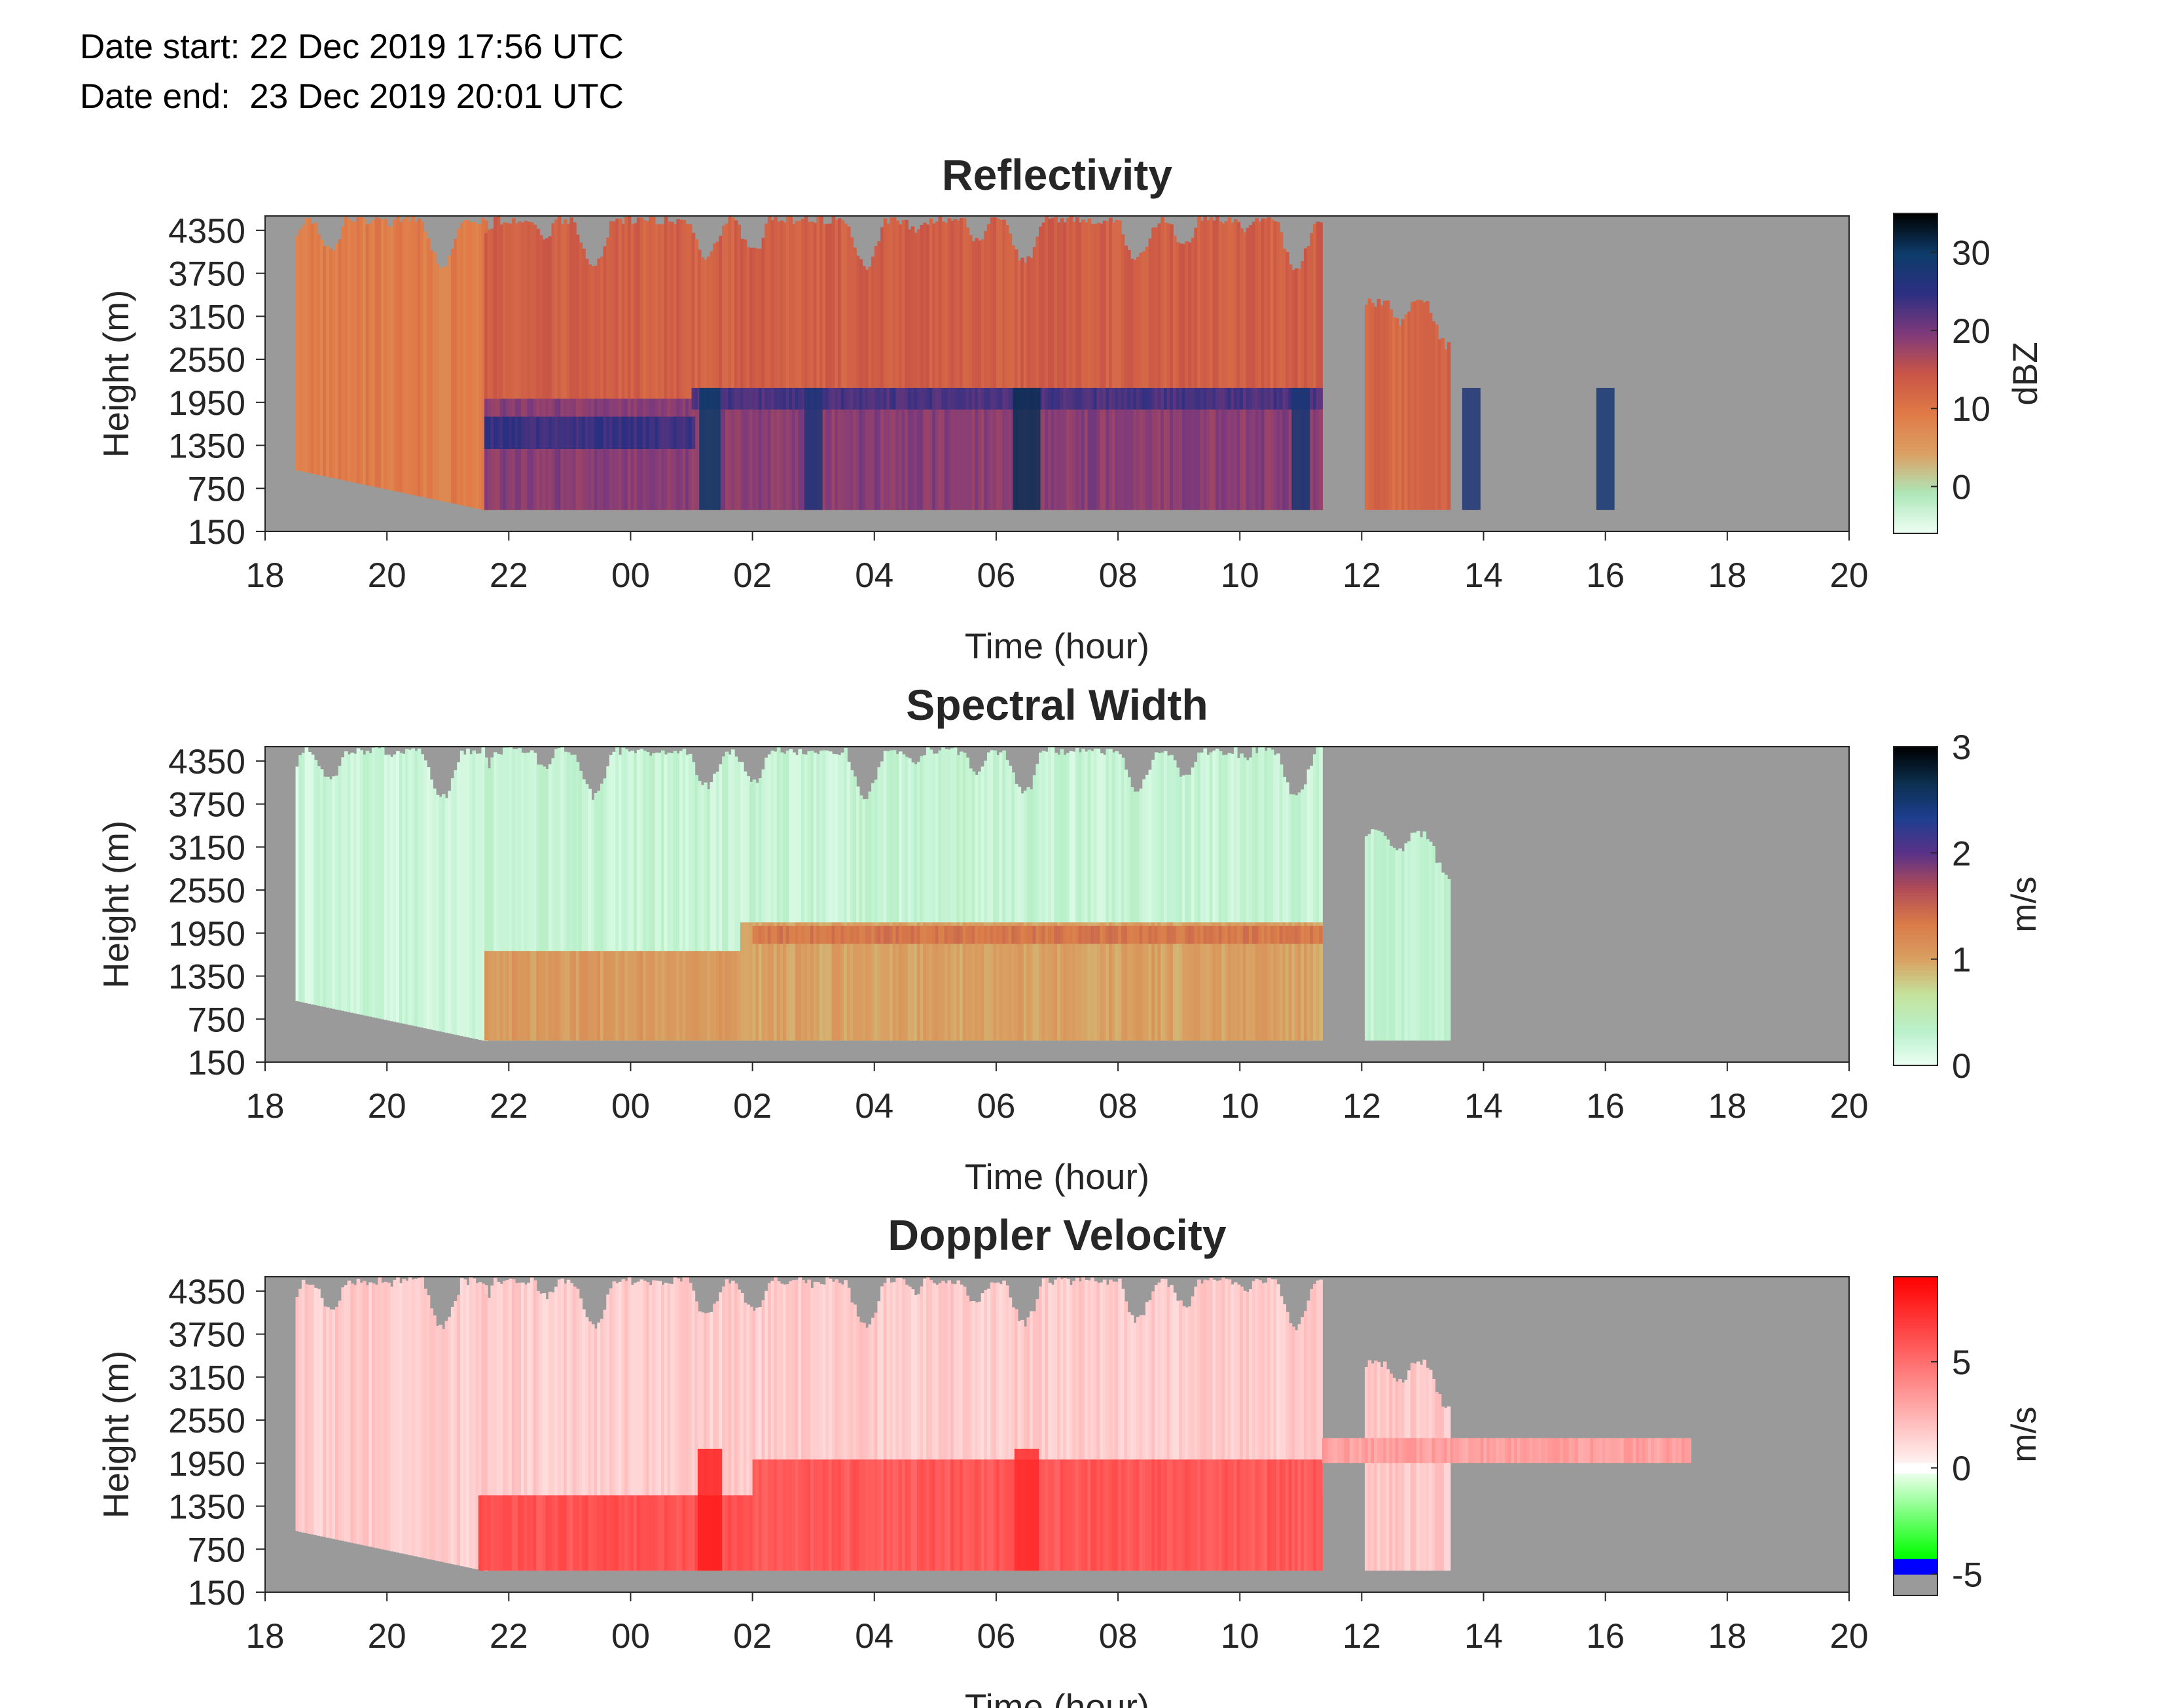 The height and width of the screenshot is (1708, 2160). Describe the element at coordinates (1057, 1176) in the screenshot. I see `x-axis-label: Time (hour)` at that location.